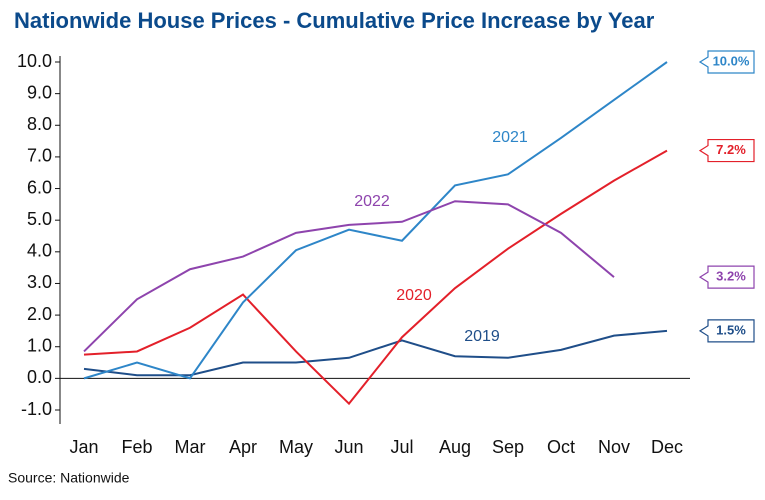  I want to click on series-label: 2022, so click(372, 201).